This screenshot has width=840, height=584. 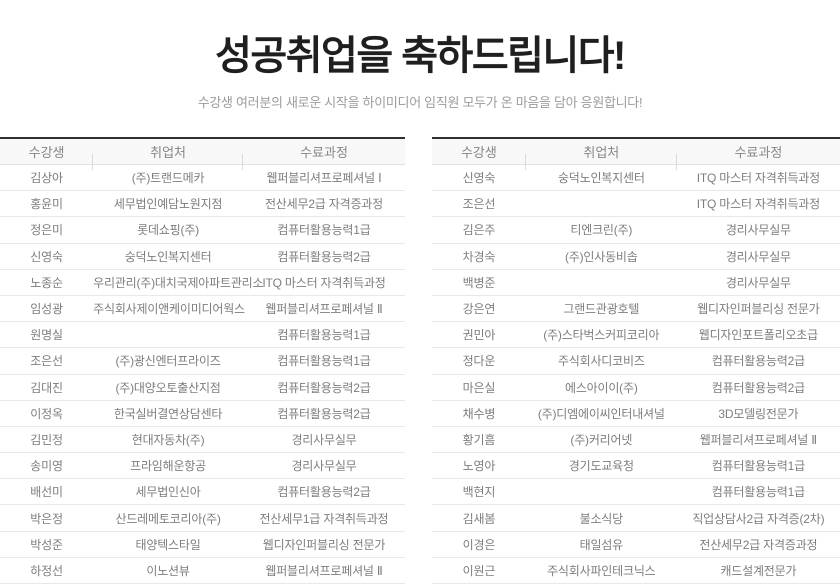 What do you see at coordinates (168, 570) in the screenshot?
I see `employer-cell: 이노션뷰` at bounding box center [168, 570].